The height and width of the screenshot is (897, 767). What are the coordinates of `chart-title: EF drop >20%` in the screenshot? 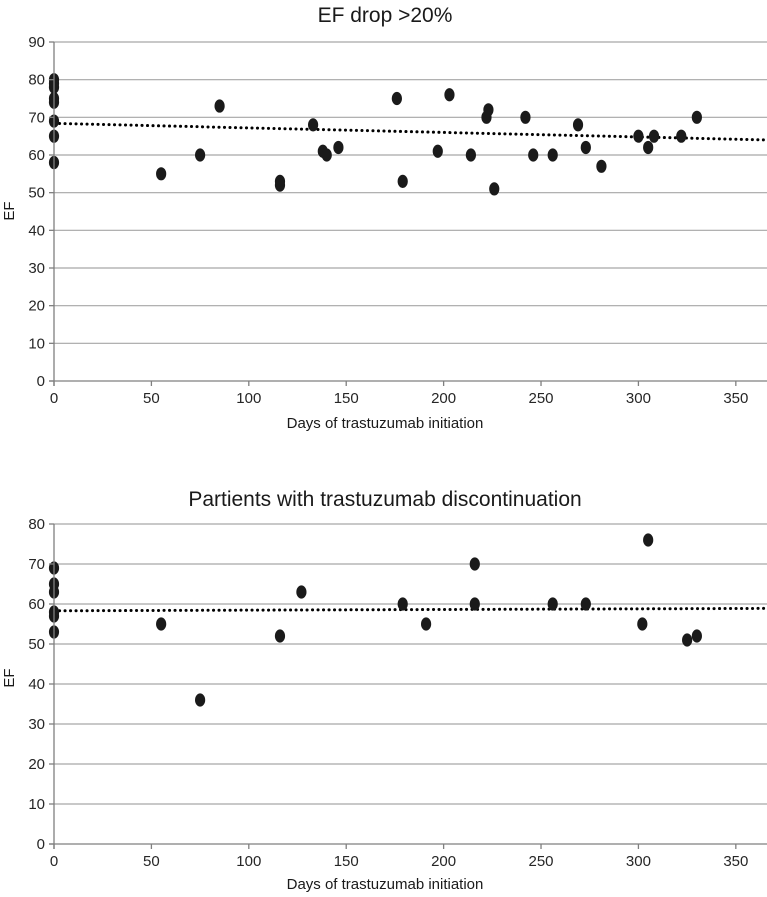 It's located at (385, 15).